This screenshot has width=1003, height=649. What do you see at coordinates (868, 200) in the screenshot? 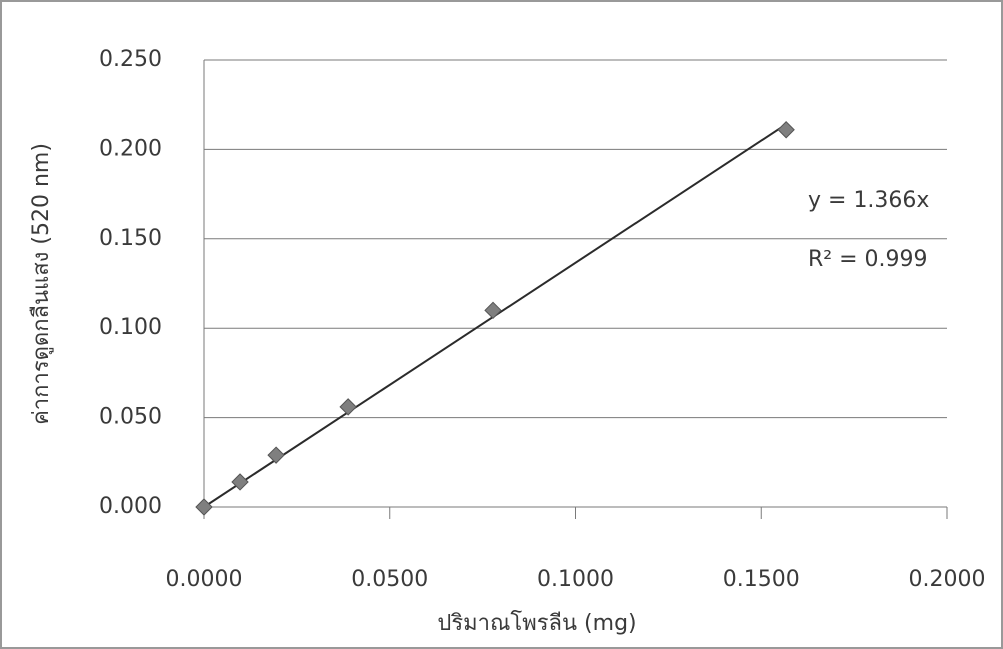
I see `trendline-equation: y = 1.366x` at bounding box center [868, 200].